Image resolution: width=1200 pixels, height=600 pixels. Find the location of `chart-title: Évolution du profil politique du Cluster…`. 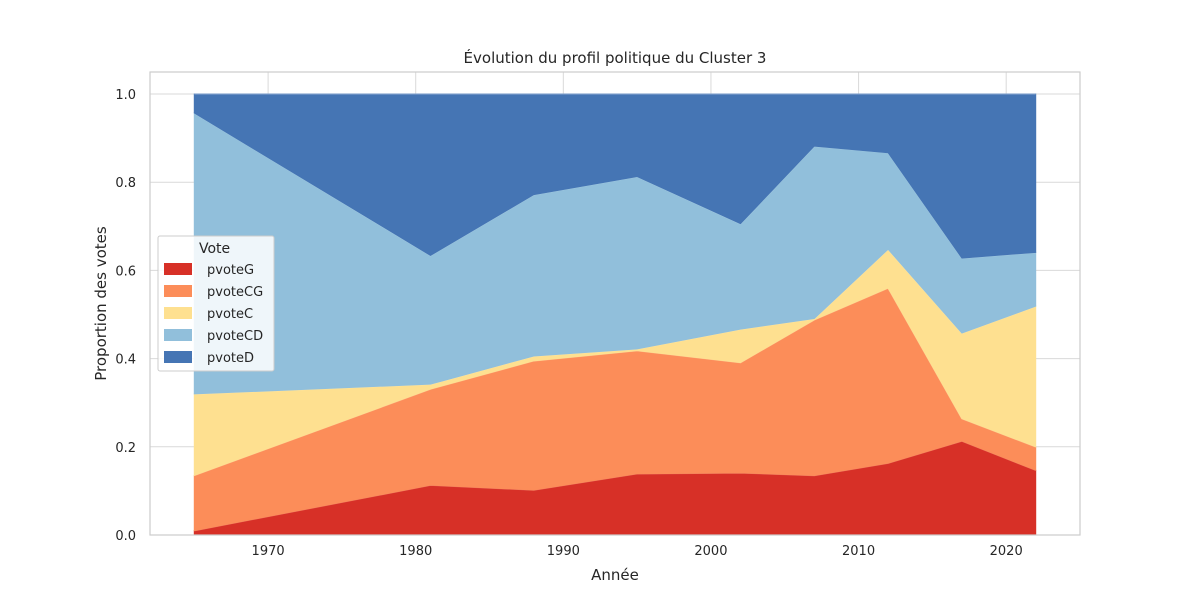

chart-title: Évolution du profil politique du Cluster… is located at coordinates (615, 57).